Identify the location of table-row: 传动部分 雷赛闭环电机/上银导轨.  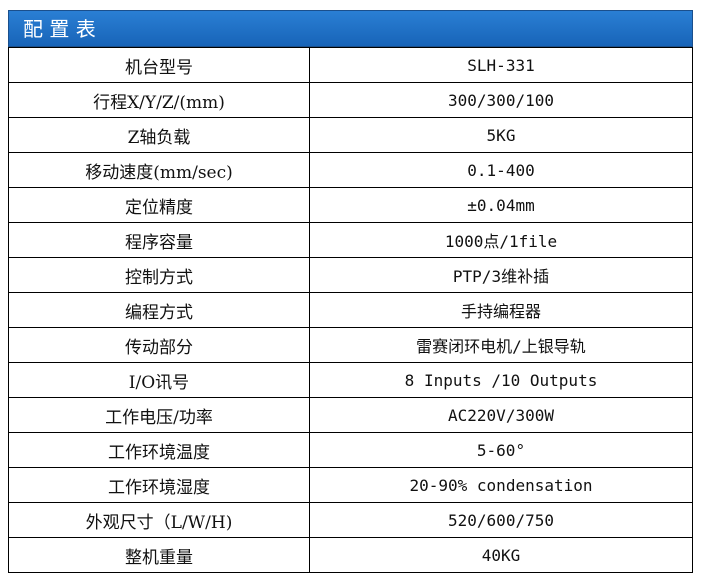
(350, 345).